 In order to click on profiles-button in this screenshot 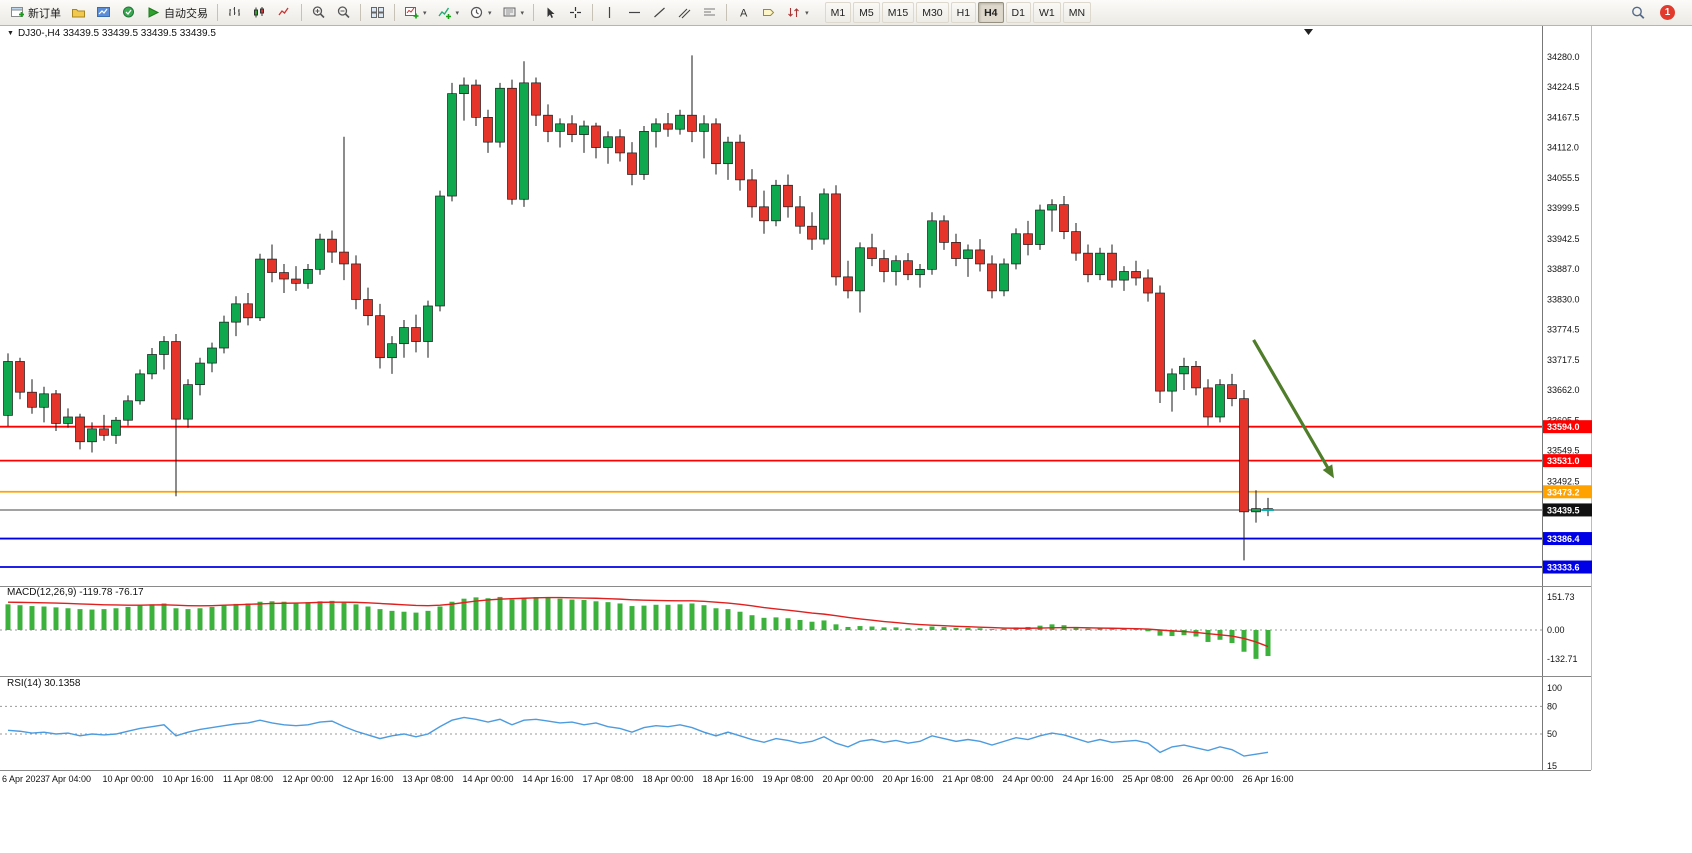, I will do `click(78, 12)`.